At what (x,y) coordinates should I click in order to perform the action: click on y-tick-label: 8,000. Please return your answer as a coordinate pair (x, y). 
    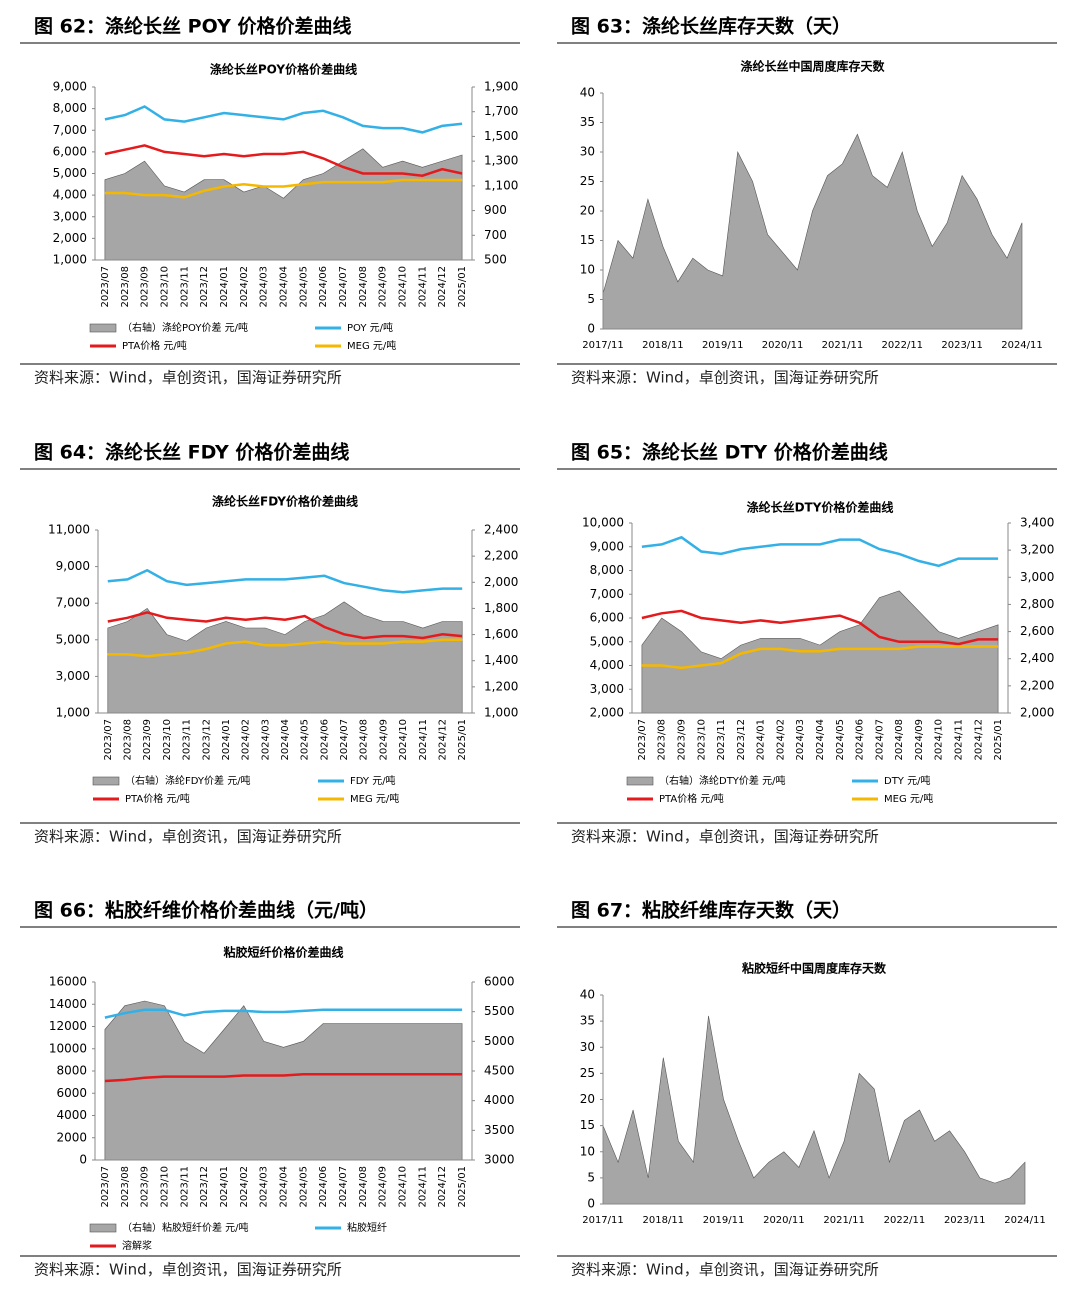
    Looking at the image, I should click on (70, 108).